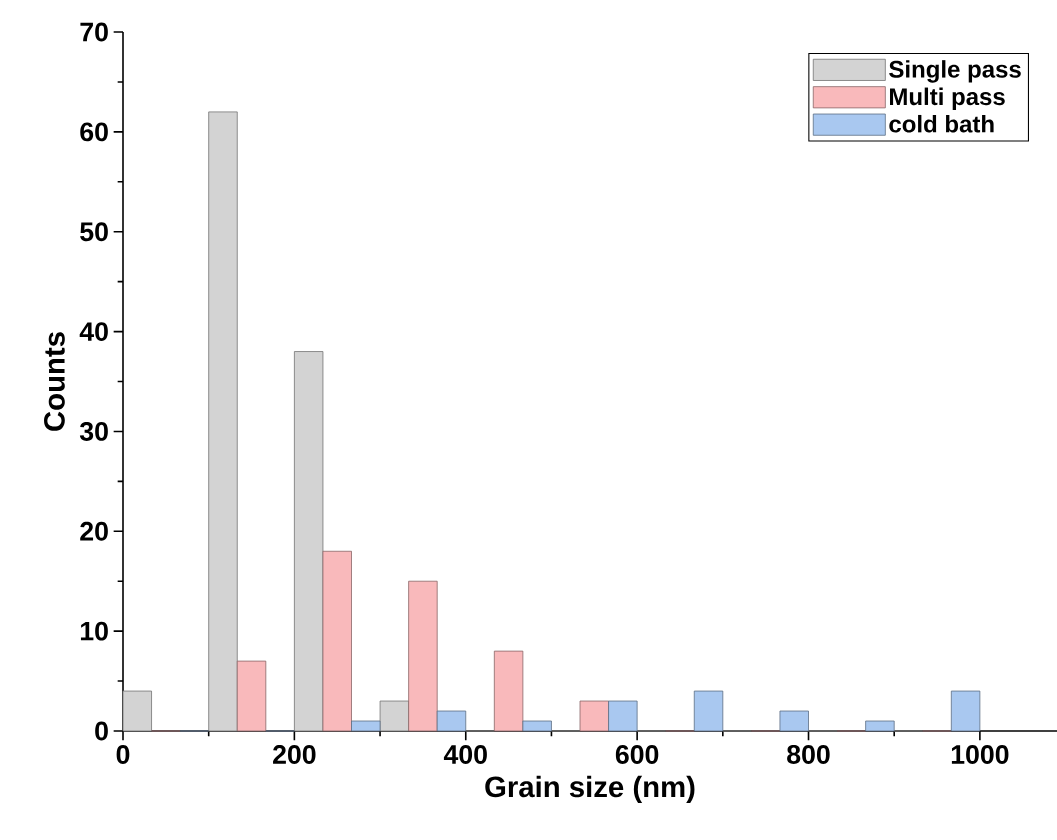 The height and width of the screenshot is (840, 1057). Describe the element at coordinates (808, 754) in the screenshot. I see `x-tick-label: 800` at that location.